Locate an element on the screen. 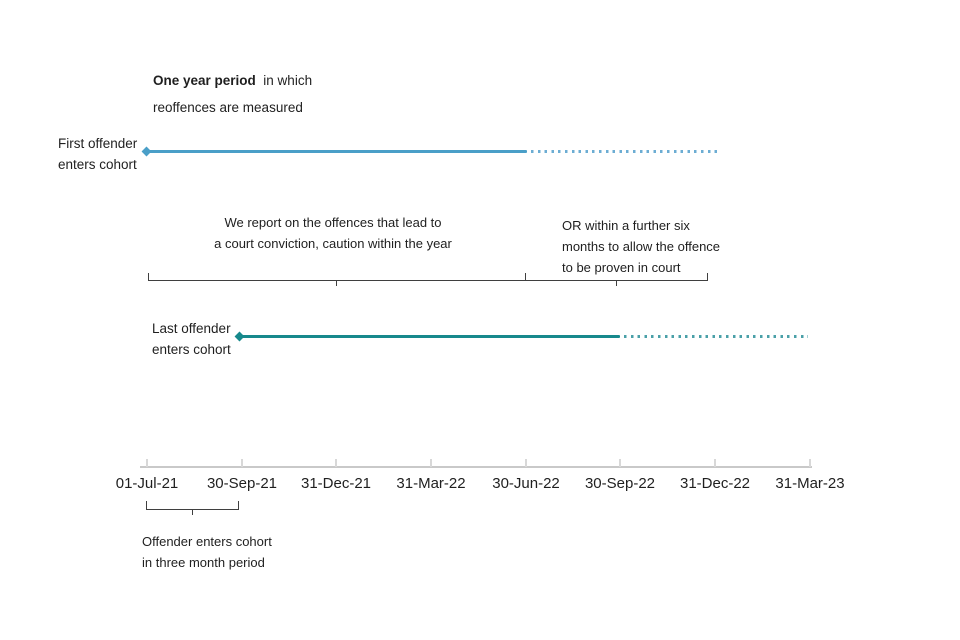 The width and height of the screenshot is (960, 640). cohort-bracket-left-end-tick is located at coordinates (146, 505).